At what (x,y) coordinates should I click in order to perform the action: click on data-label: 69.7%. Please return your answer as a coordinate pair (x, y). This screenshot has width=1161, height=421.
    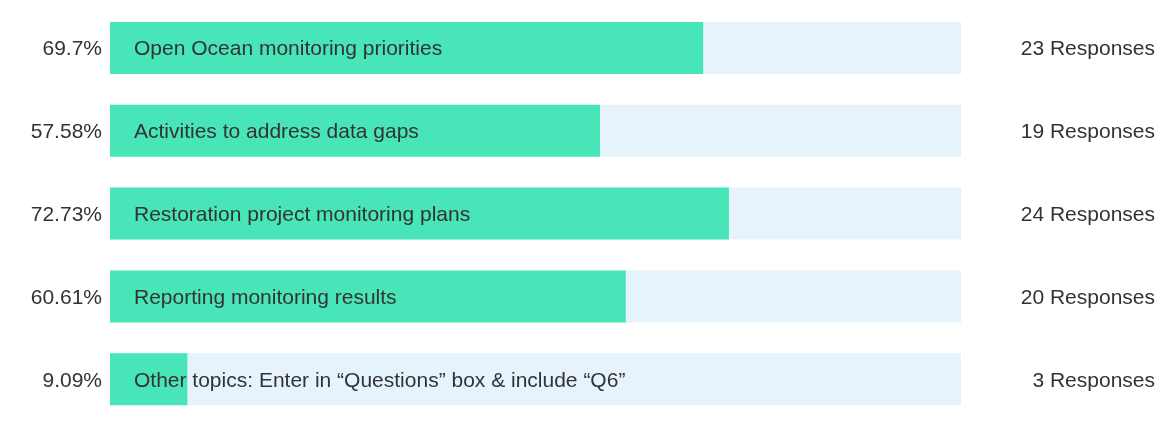
    Looking at the image, I should click on (72, 48).